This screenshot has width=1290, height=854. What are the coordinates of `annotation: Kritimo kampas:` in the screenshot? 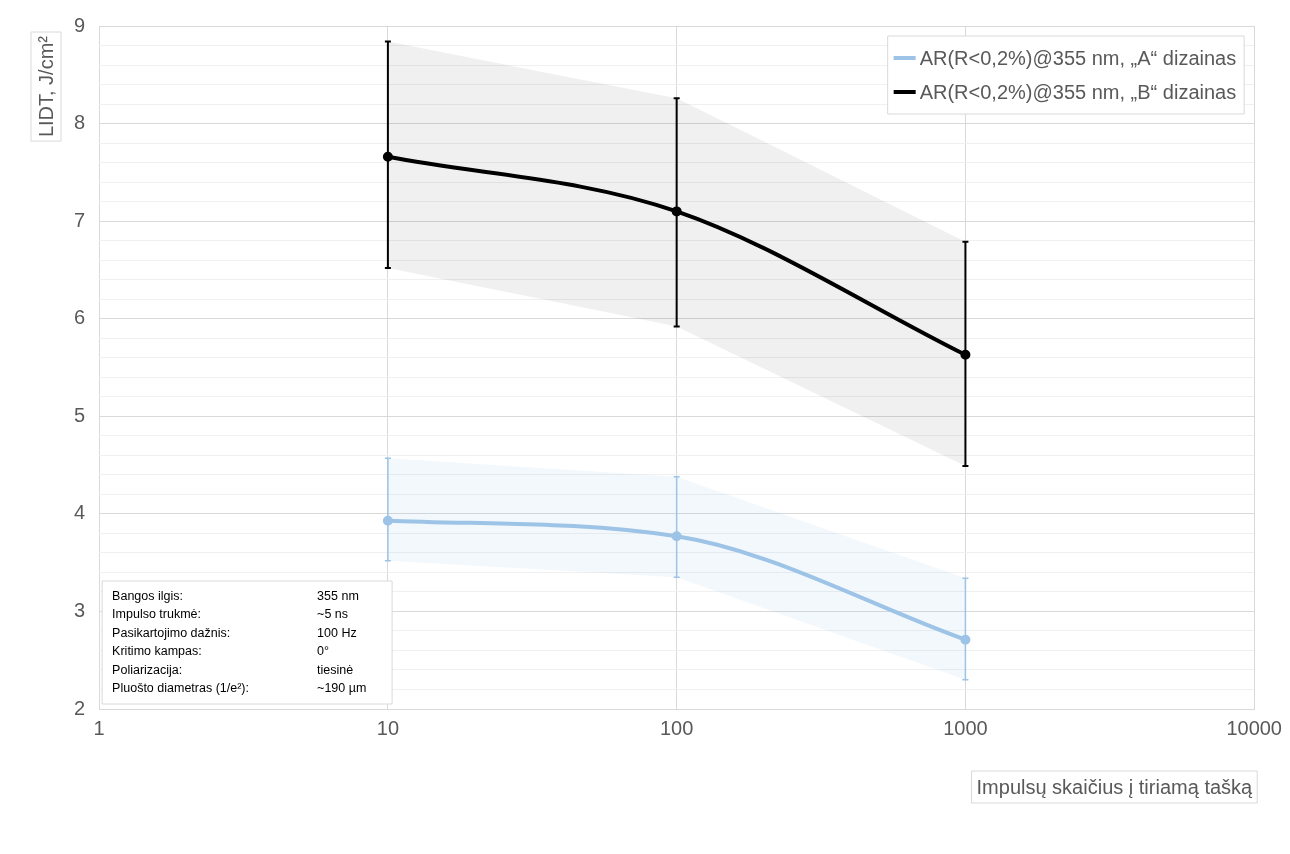 It's located at (157, 651).